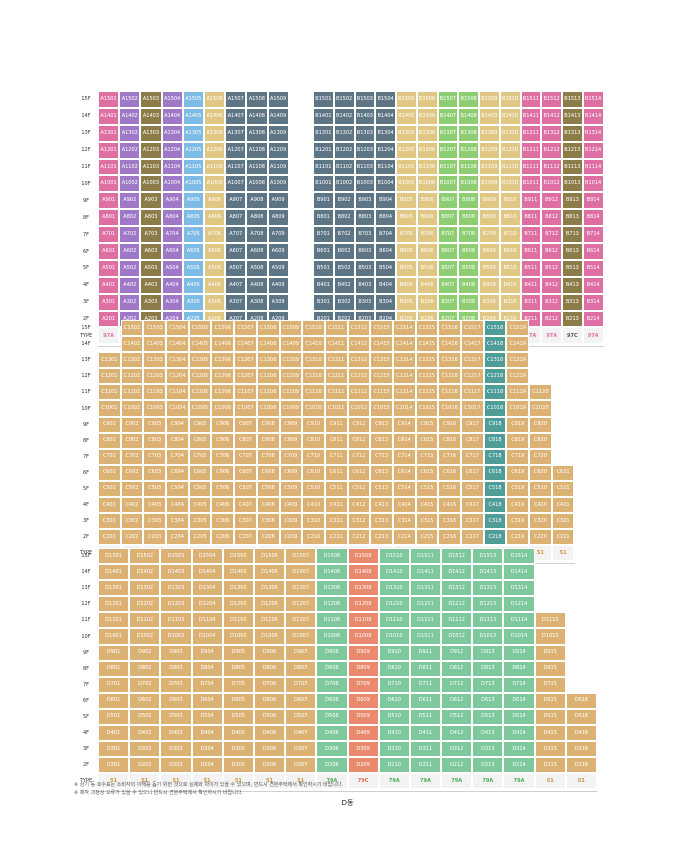 The height and width of the screenshot is (856, 678). What do you see at coordinates (519, 556) in the screenshot?
I see `unit-cell: D1514` at bounding box center [519, 556].